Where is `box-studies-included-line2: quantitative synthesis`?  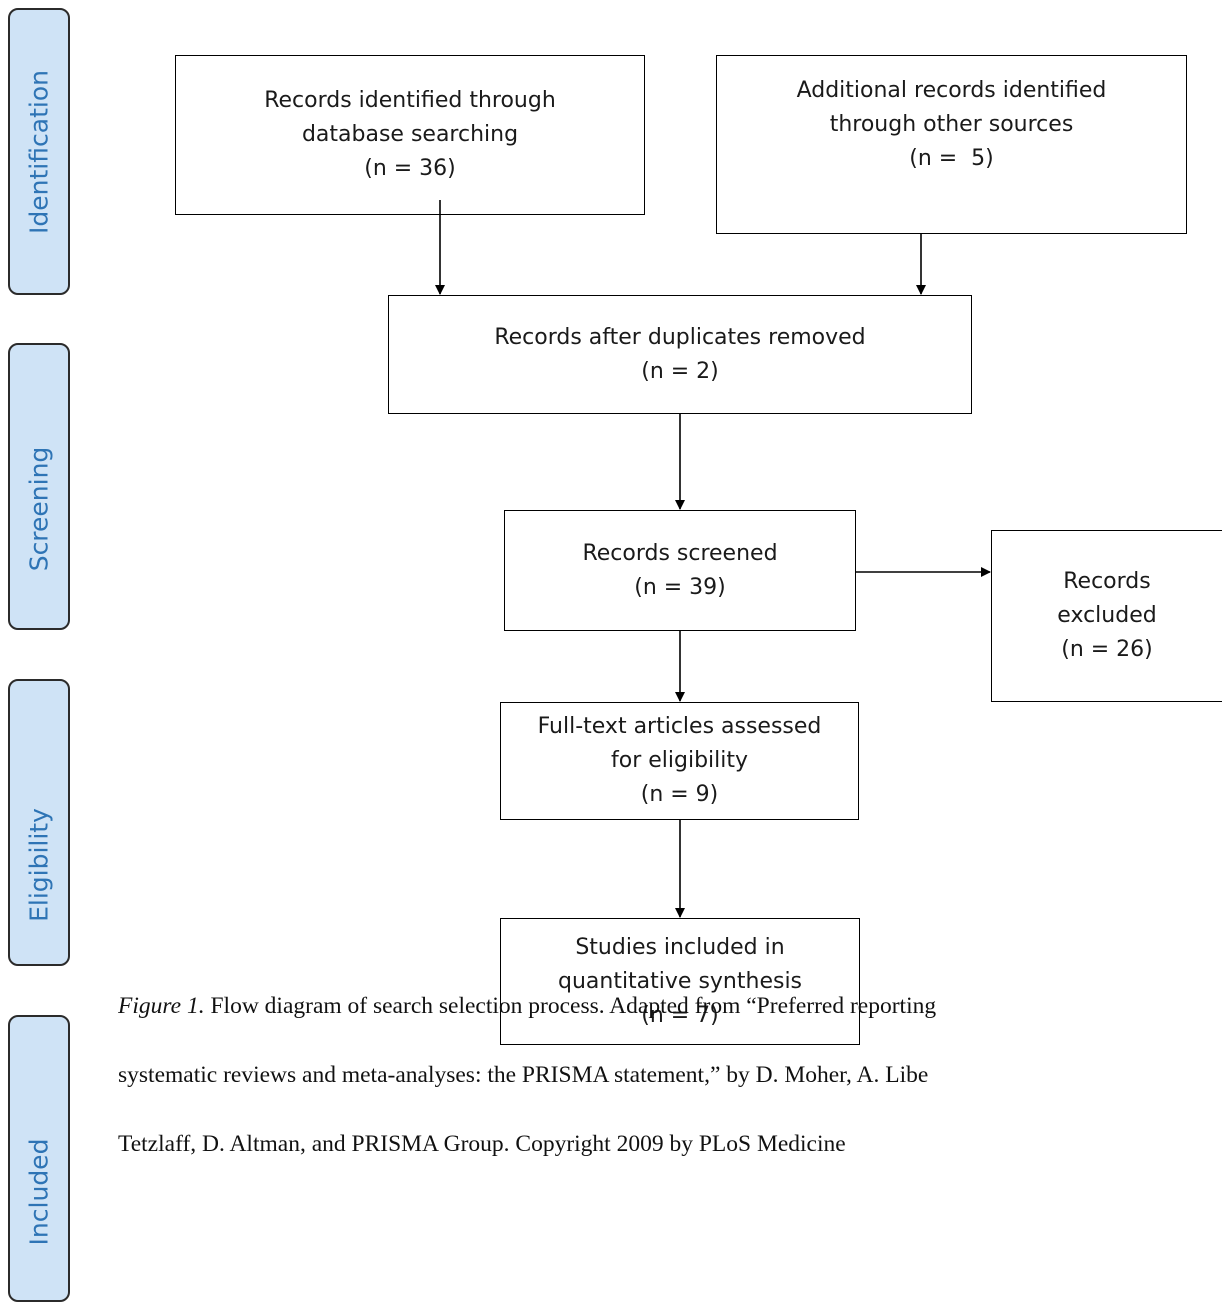 box-studies-included-line2: quantitative synthesis is located at coordinates (680, 981).